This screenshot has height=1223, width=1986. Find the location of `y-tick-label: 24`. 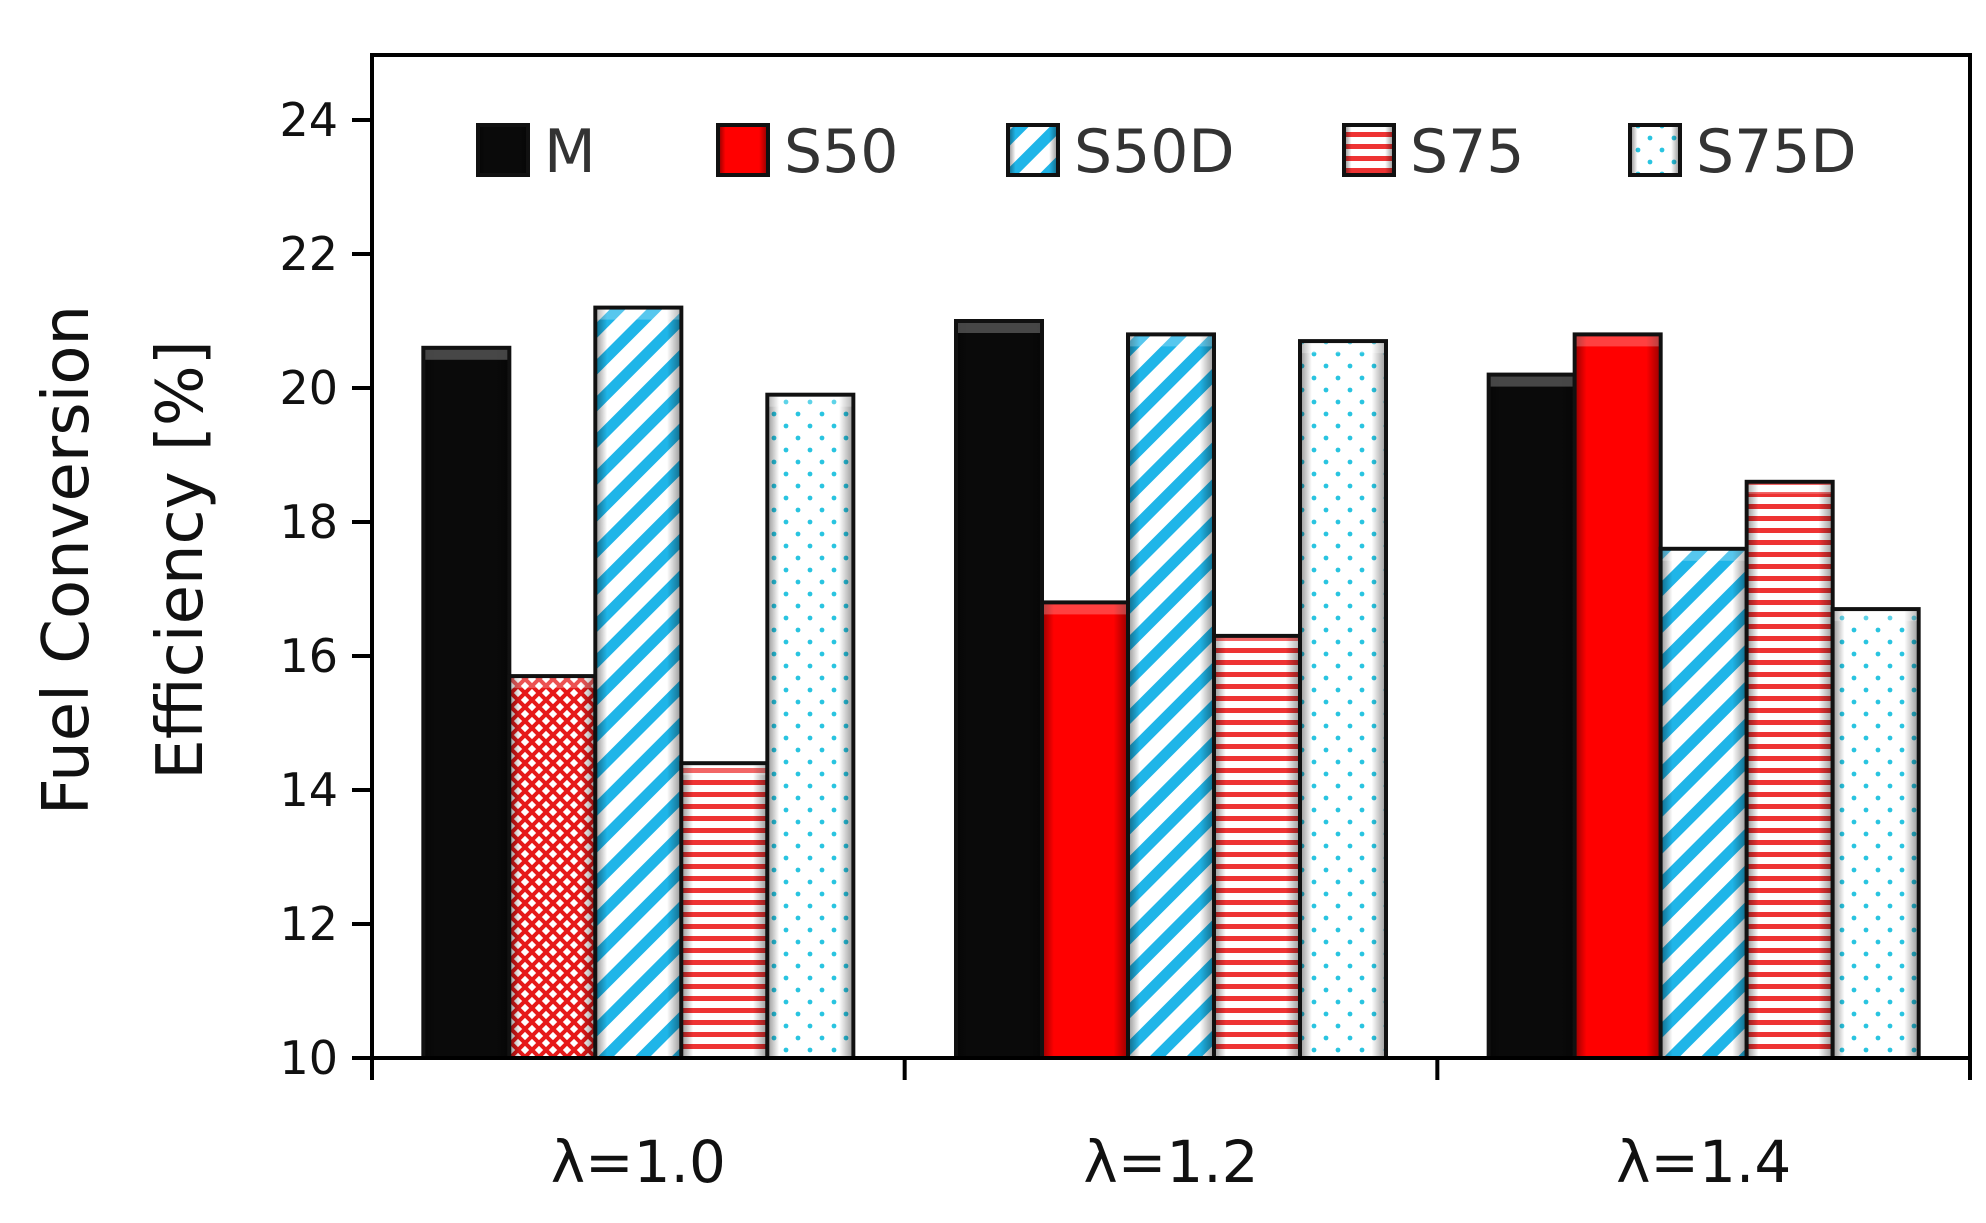

y-tick-label: 24 is located at coordinates (308, 120).